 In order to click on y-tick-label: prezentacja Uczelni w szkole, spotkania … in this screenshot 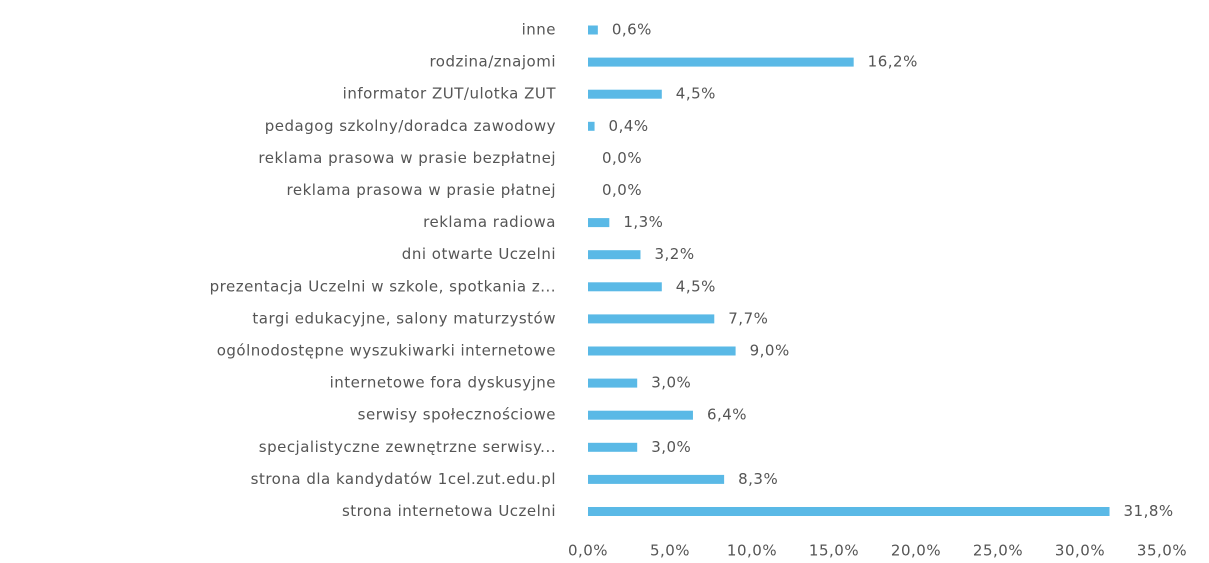, I will do `click(383, 286)`.